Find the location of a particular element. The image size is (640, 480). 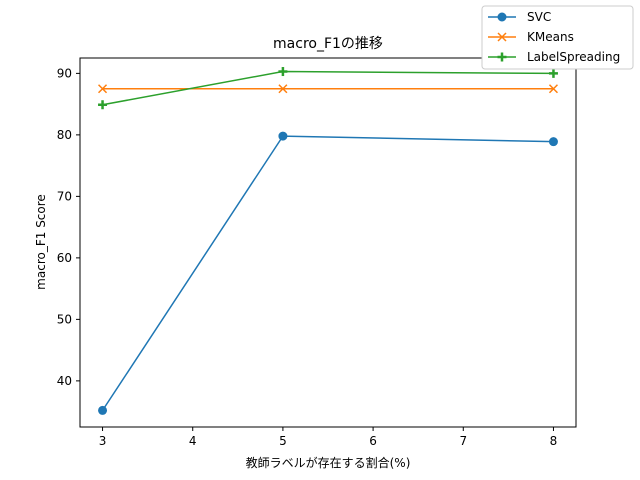

series-kmeans is located at coordinates (328, 89).